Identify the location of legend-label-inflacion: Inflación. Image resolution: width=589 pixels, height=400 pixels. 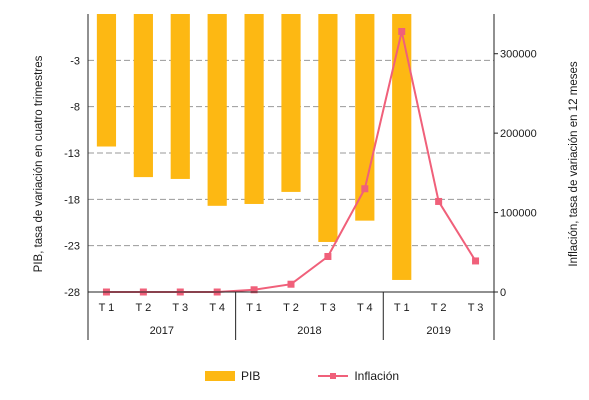
(377, 376).